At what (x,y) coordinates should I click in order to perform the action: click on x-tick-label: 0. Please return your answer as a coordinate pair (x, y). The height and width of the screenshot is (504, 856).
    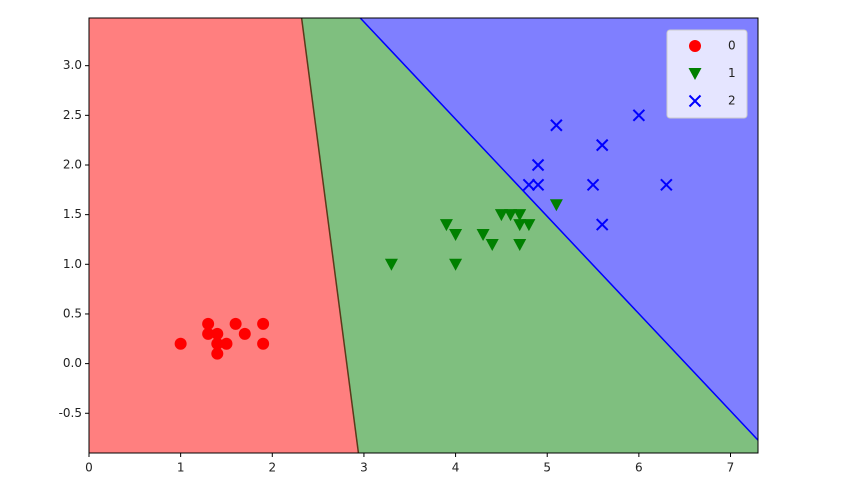
    Looking at the image, I should click on (89, 468).